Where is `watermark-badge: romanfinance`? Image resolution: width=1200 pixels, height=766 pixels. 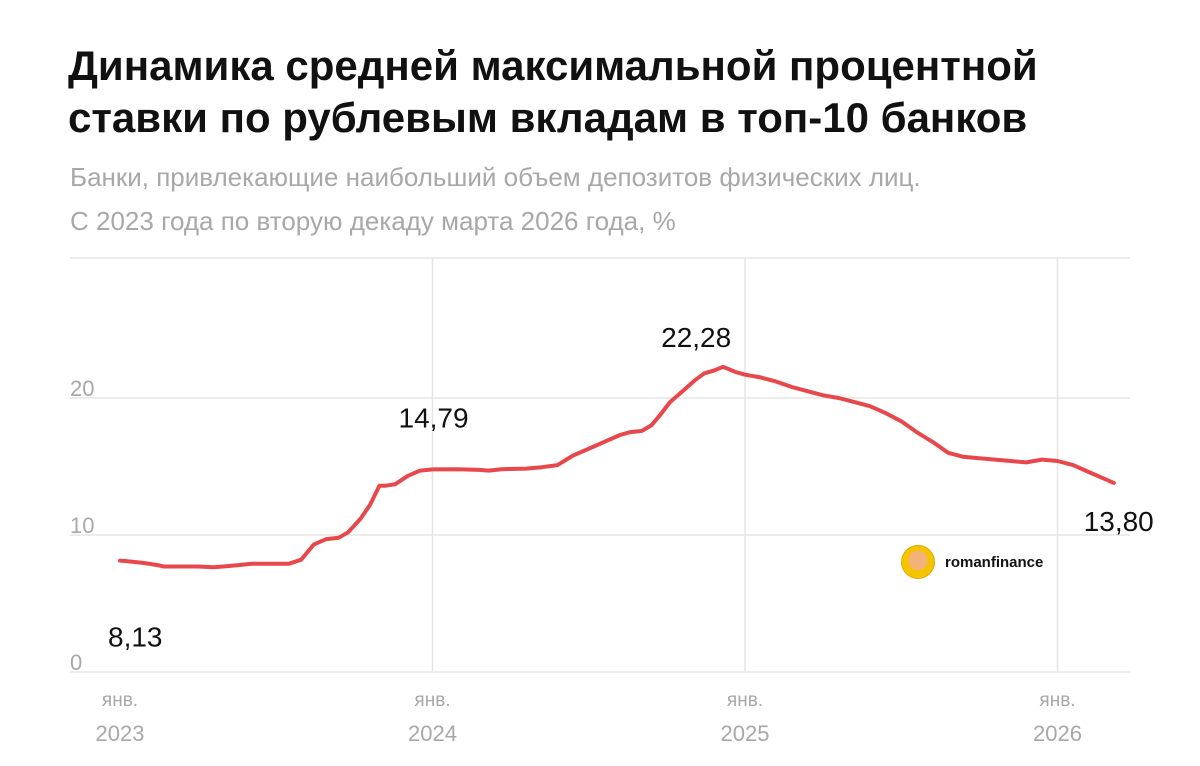
watermark-badge: romanfinance is located at coordinates (974, 562).